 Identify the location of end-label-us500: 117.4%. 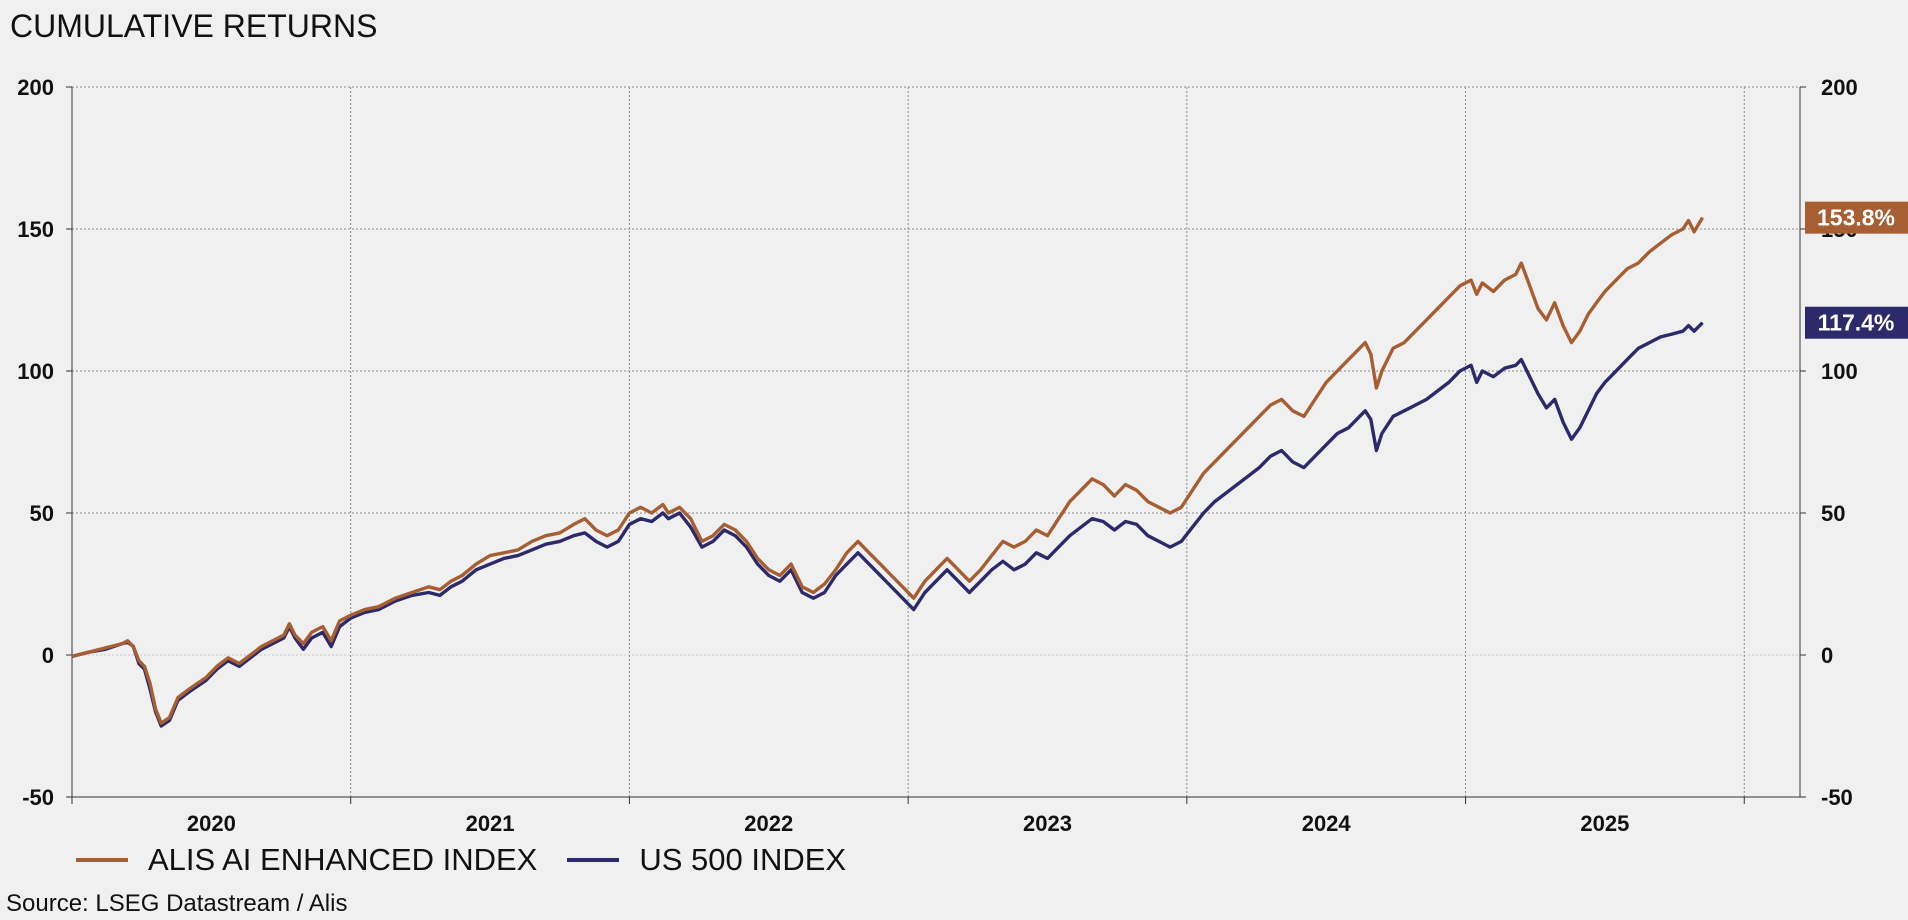
(1856, 323).